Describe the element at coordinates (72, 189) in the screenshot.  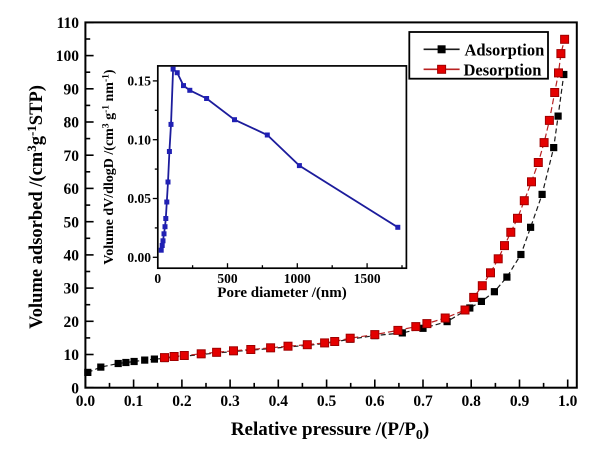
I see `svg-text: 60` at that location.